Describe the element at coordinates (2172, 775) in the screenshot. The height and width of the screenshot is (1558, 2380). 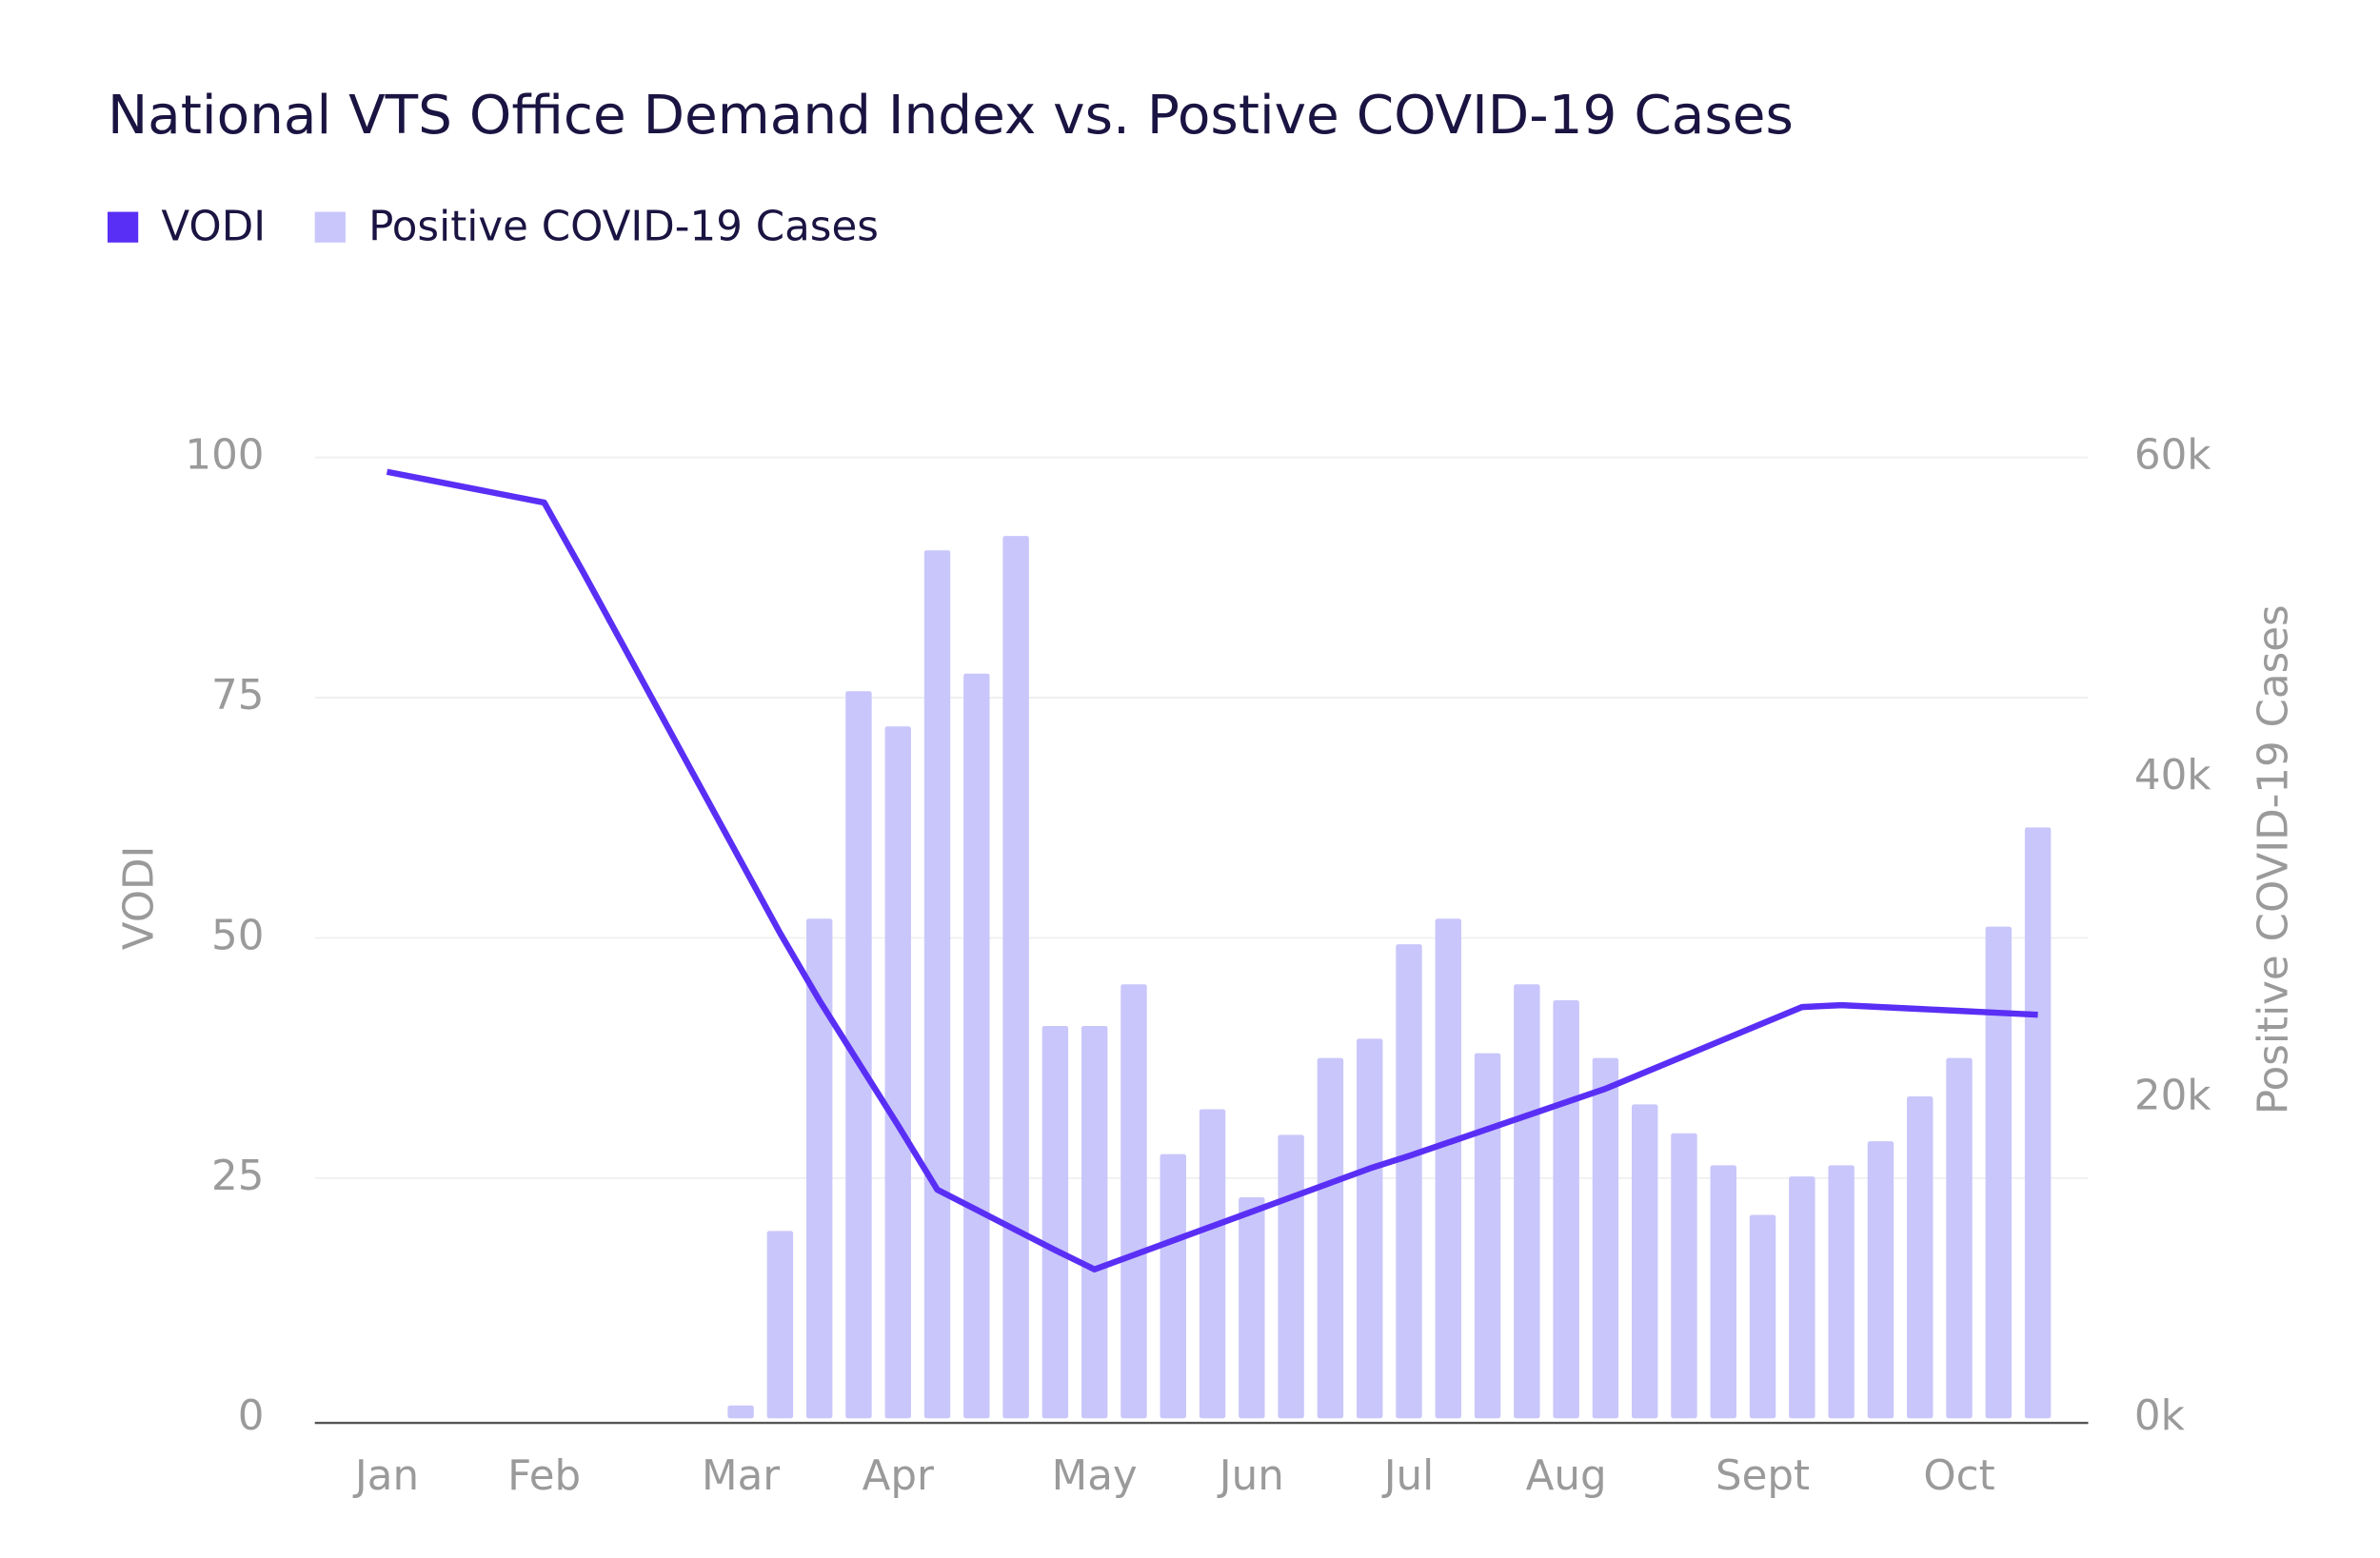
I see `y2-tick-label: 40k` at that location.